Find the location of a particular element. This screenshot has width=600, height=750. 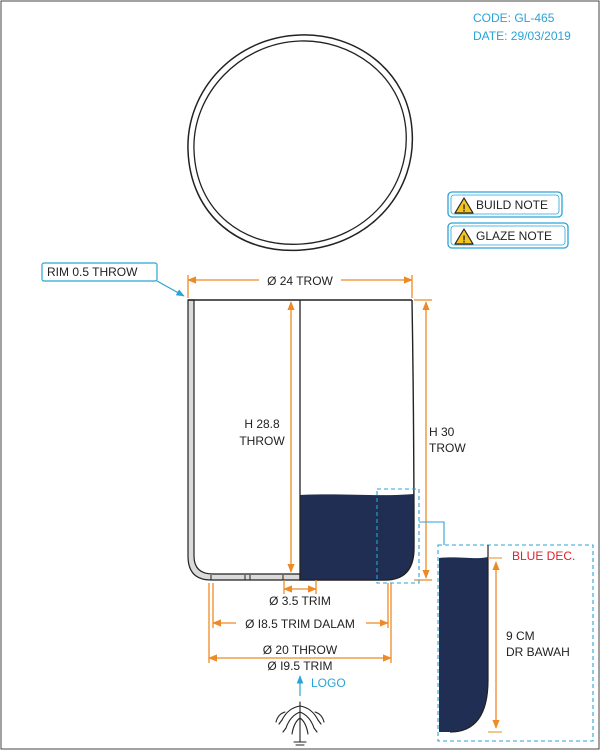

build-note-label: BUILD NOTE is located at coordinates (512, 205).